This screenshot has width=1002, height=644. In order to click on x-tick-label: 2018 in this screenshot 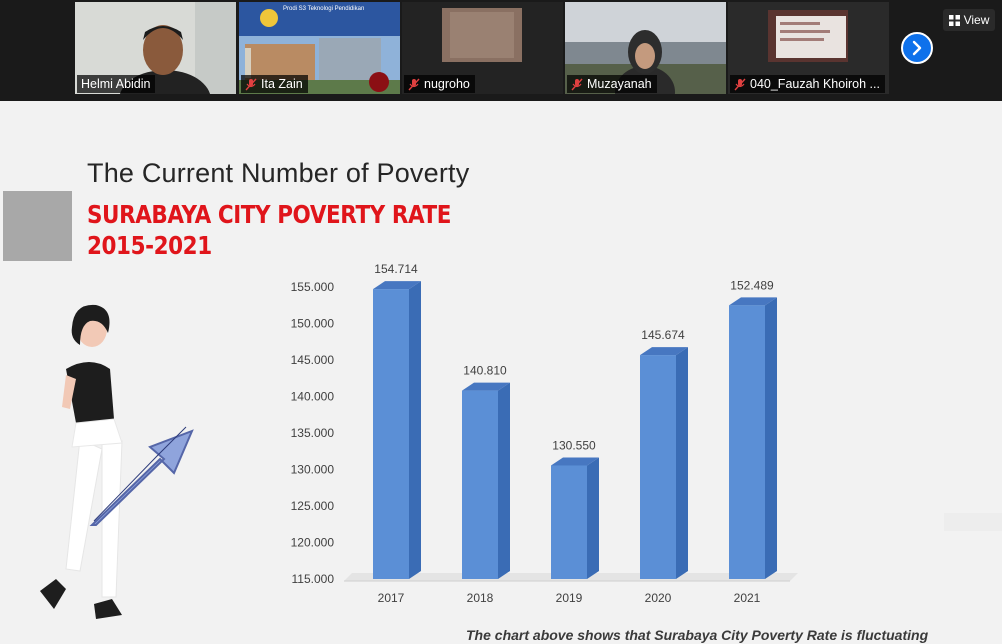, I will do `click(480, 598)`.